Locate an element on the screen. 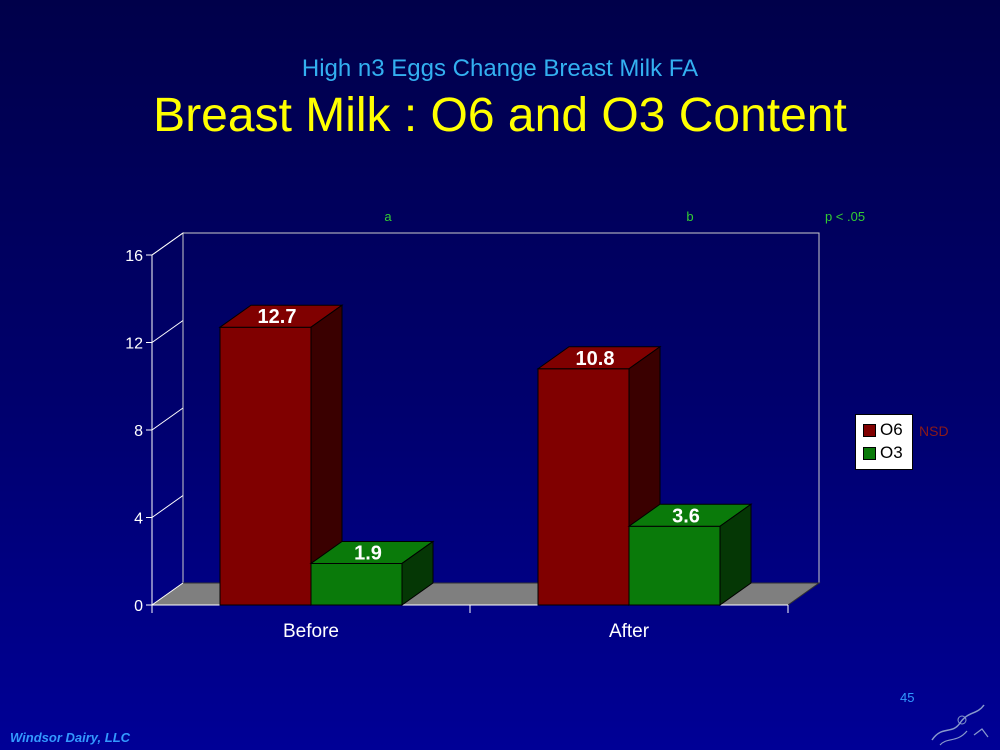  legend-label-o3: O3 is located at coordinates (891, 452).